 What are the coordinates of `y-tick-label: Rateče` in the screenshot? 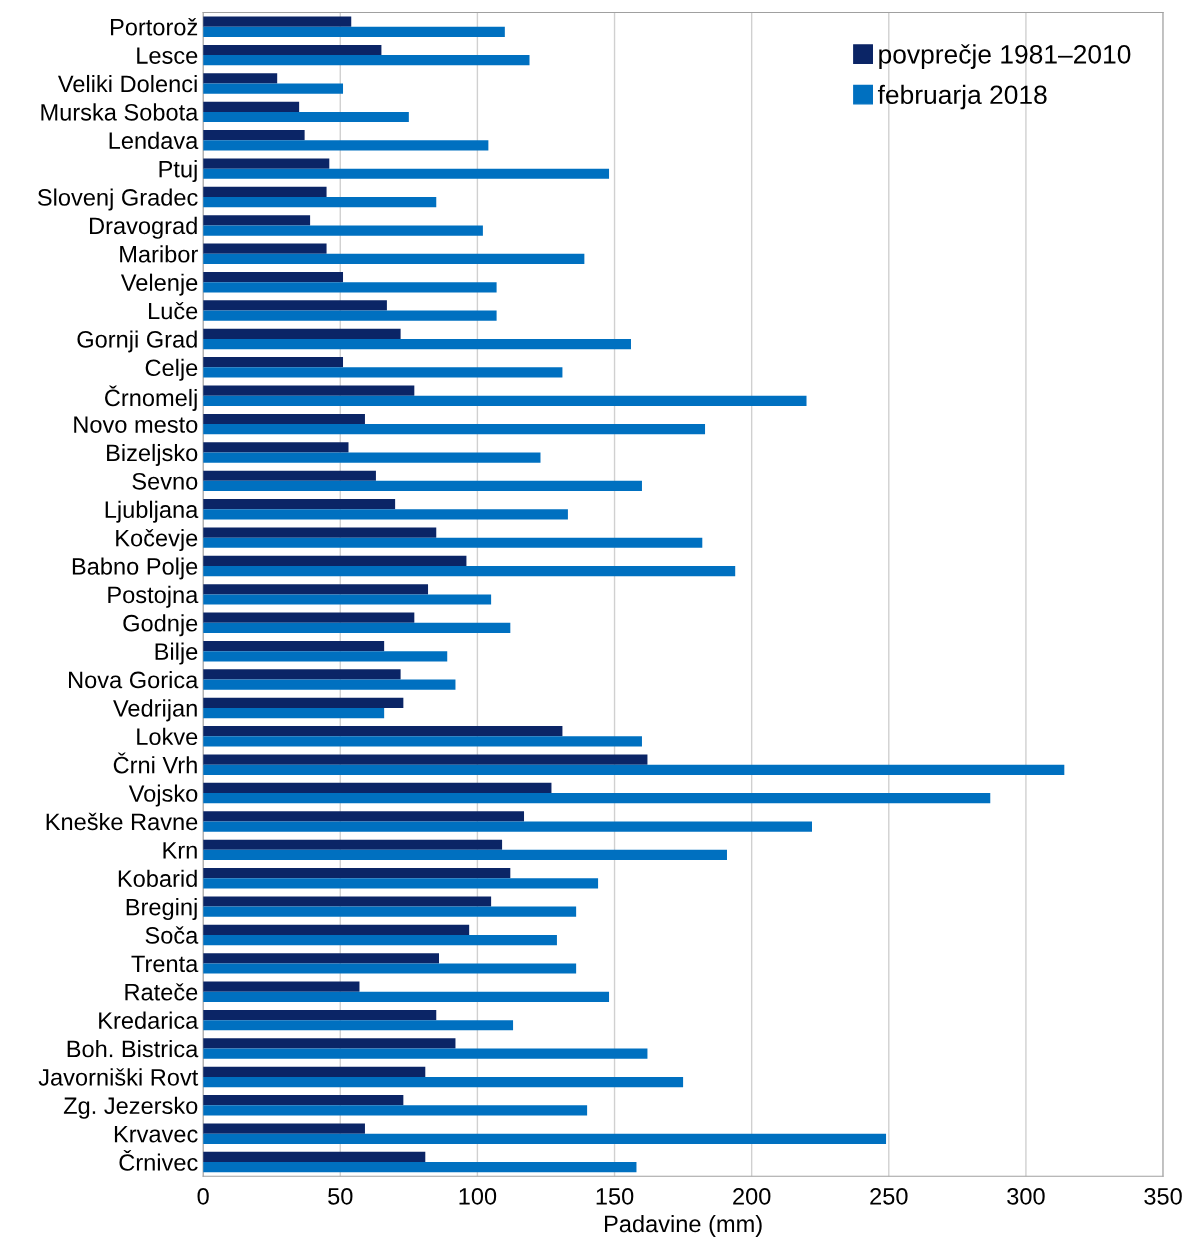 It's located at (161, 992).